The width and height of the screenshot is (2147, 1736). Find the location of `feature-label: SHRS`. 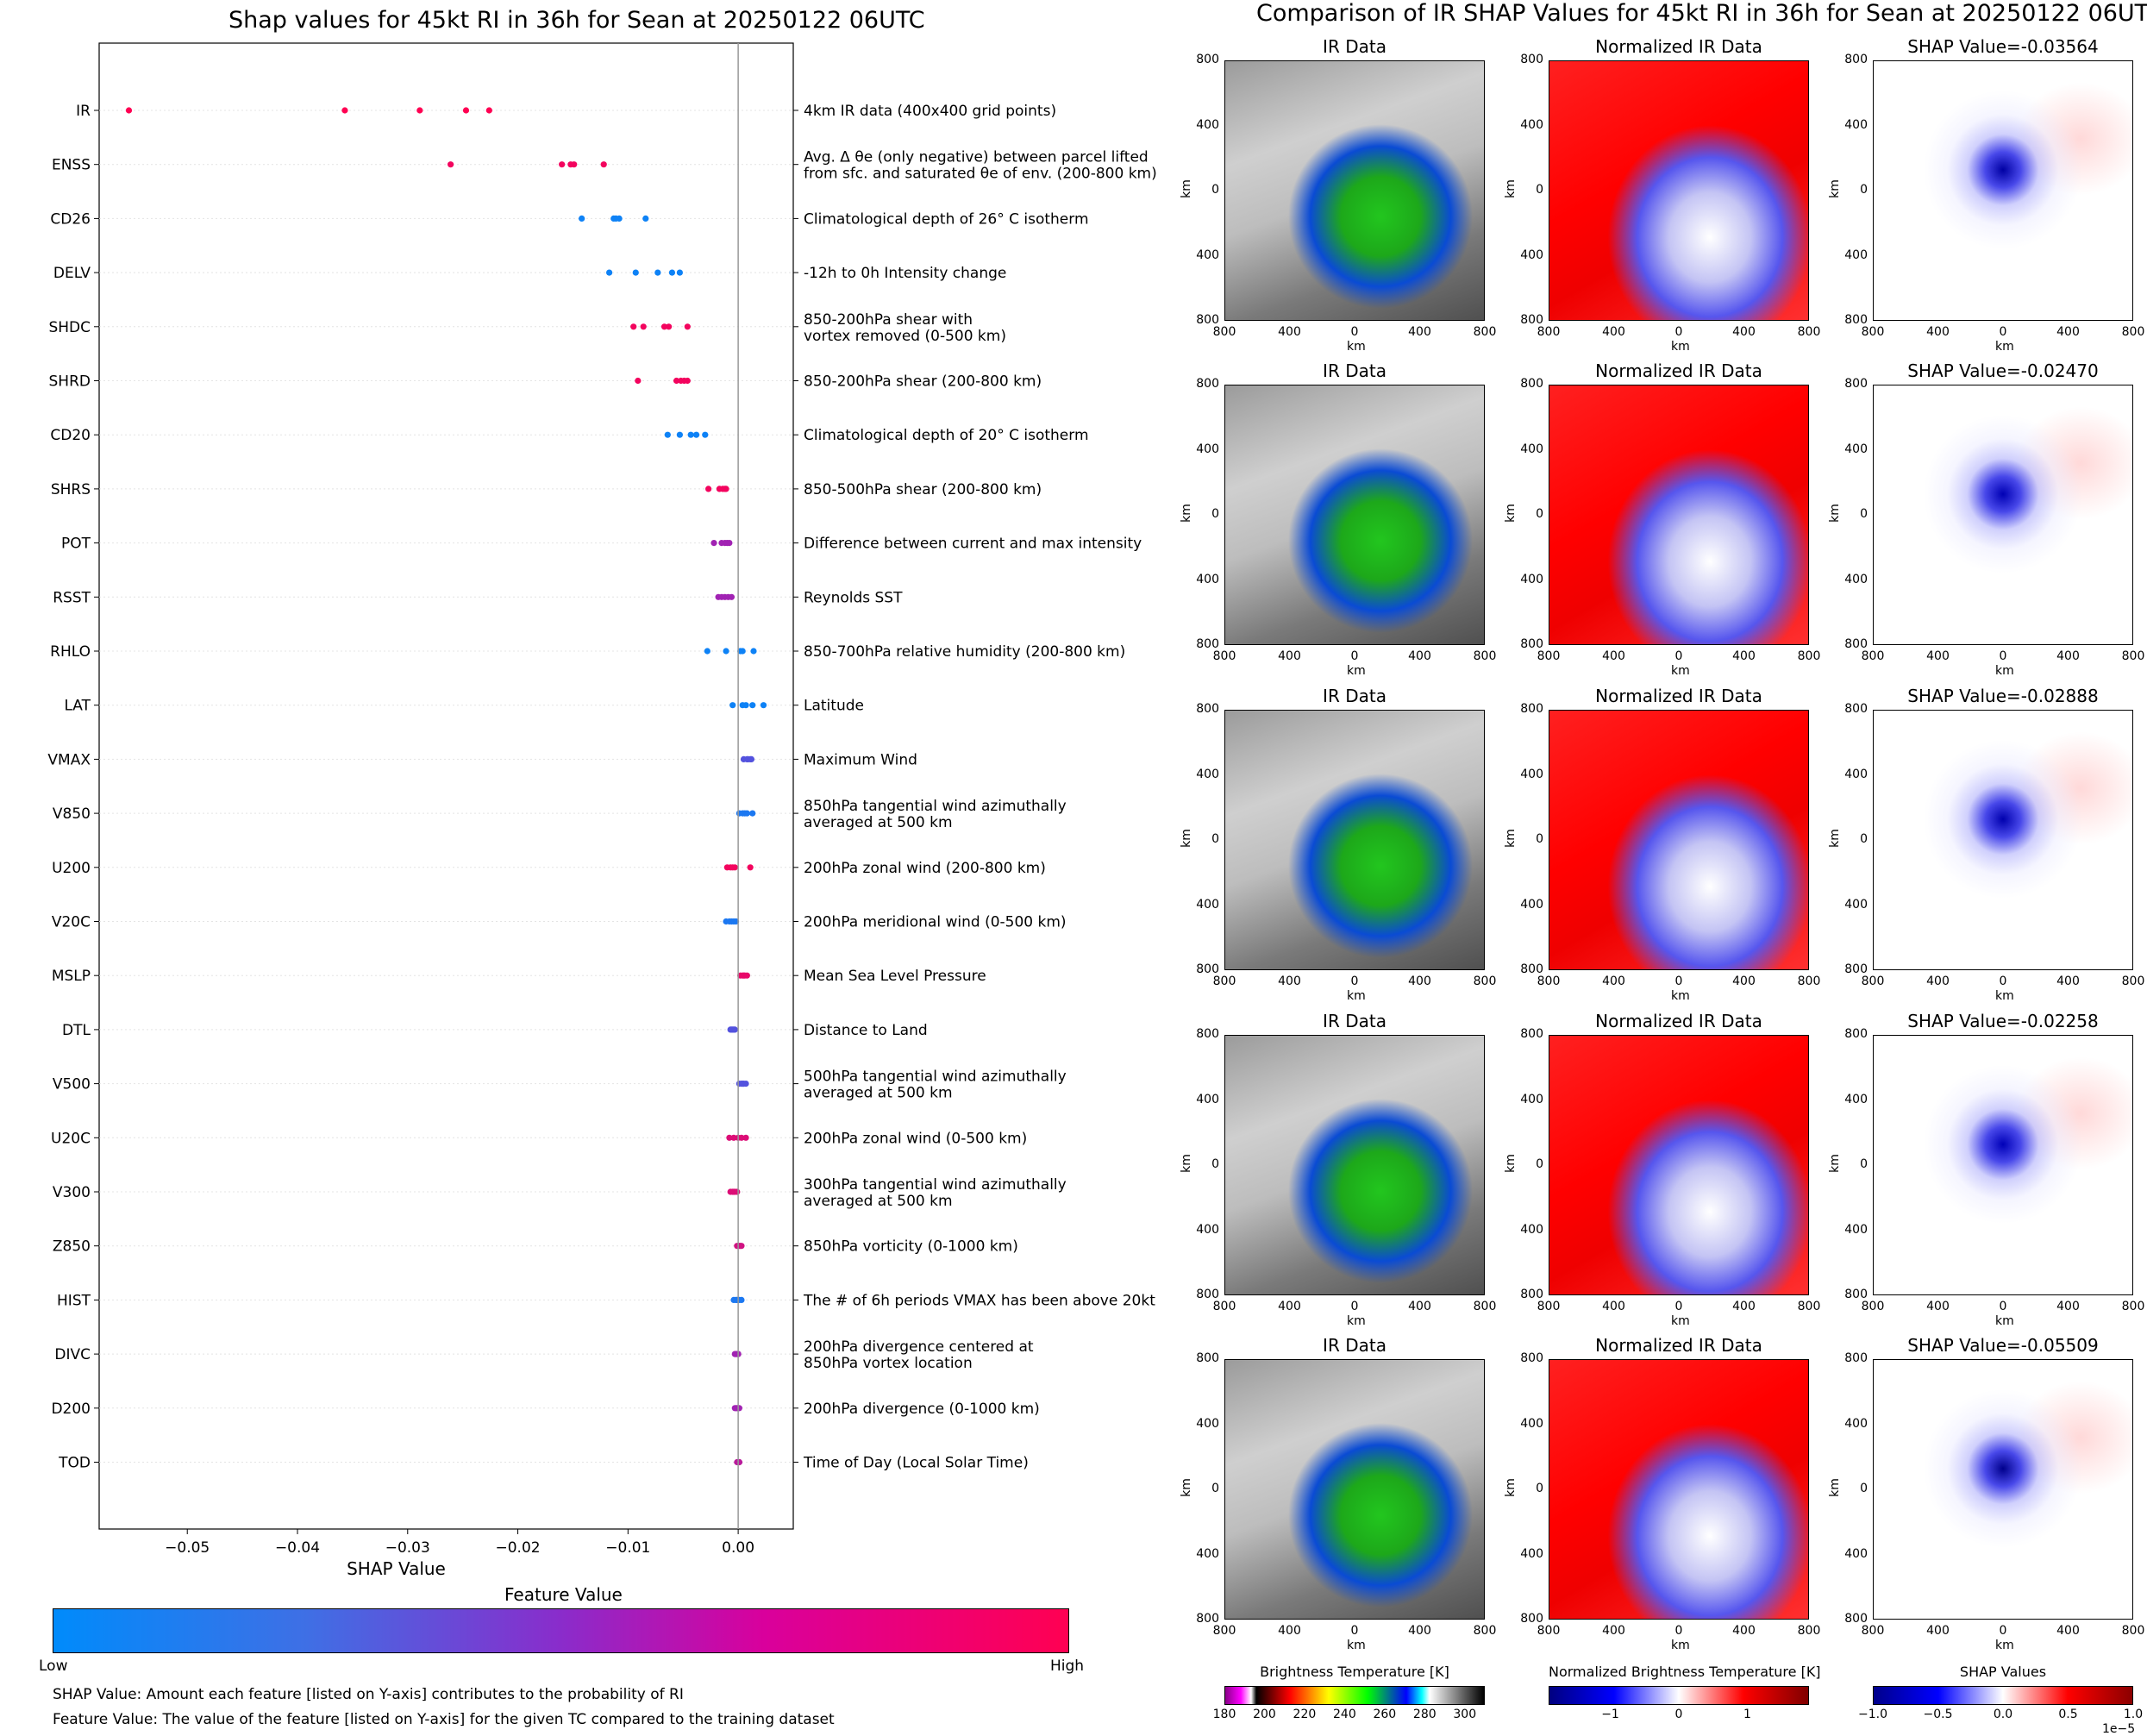

feature-label: SHRS is located at coordinates (71, 489).